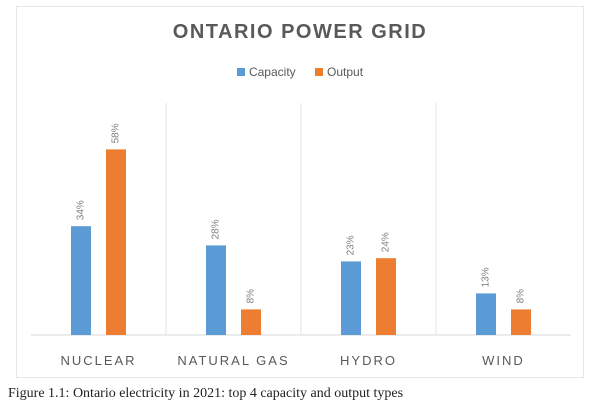  I want to click on chart-title: ONTARIO POWER GRID, so click(300, 32).